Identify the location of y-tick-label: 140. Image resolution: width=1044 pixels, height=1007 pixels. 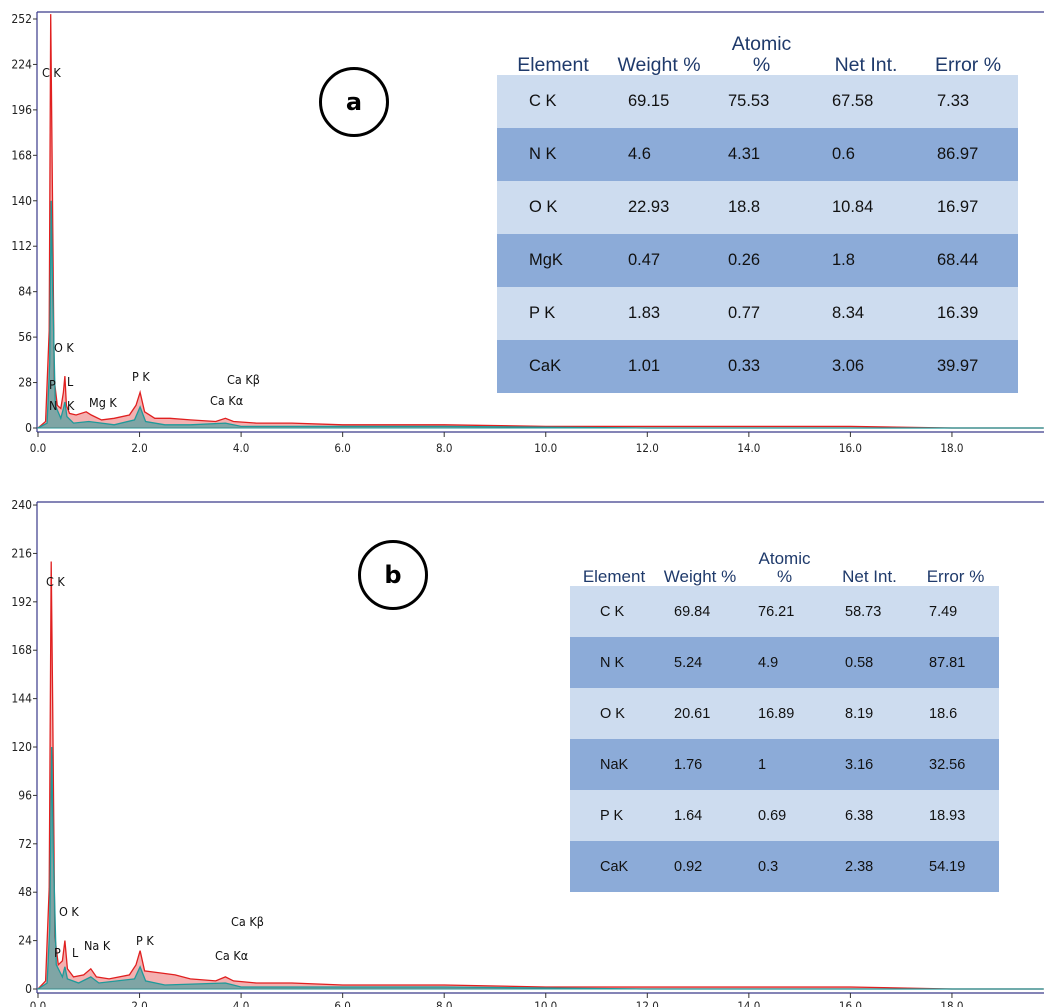
(21, 201).